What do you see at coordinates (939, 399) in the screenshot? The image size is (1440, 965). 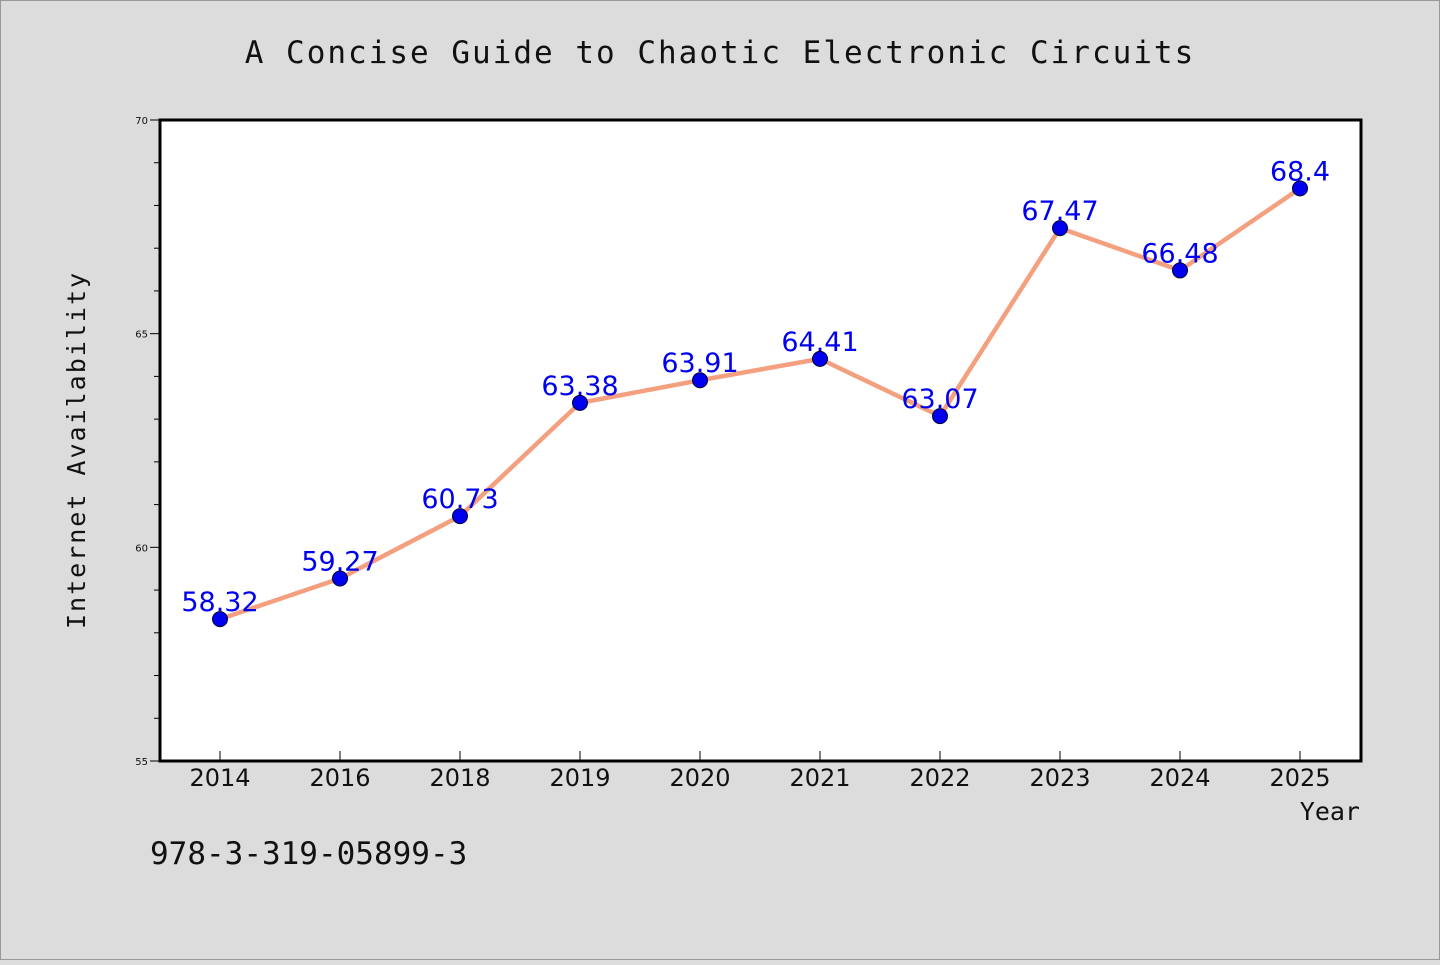 I see `data-label: 63.07` at bounding box center [939, 399].